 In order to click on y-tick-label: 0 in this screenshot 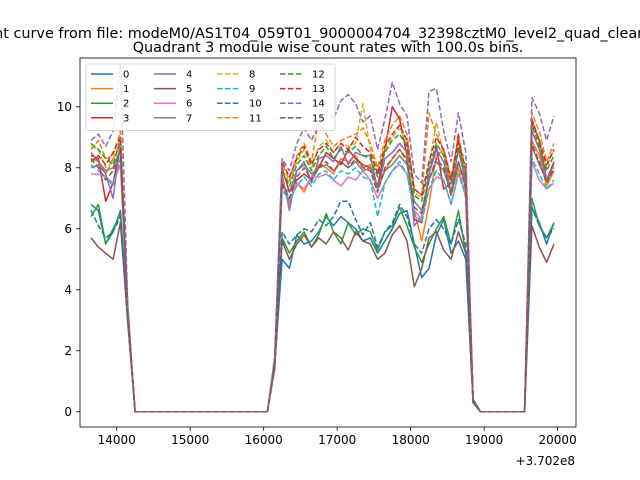, I will do `click(68, 412)`.